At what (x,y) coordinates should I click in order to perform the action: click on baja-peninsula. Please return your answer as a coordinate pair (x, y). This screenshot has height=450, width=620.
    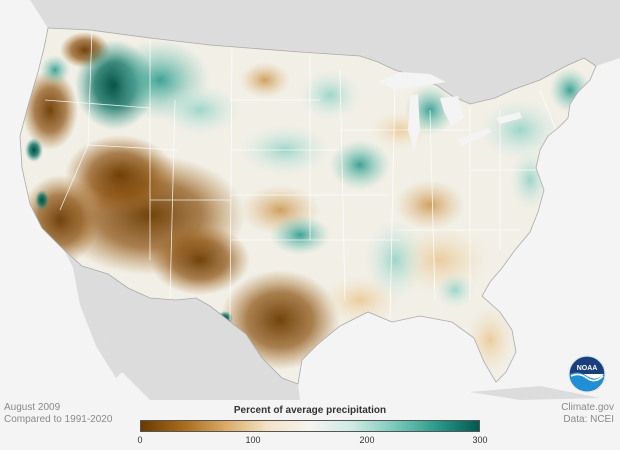
    Looking at the image, I should click on (97, 320).